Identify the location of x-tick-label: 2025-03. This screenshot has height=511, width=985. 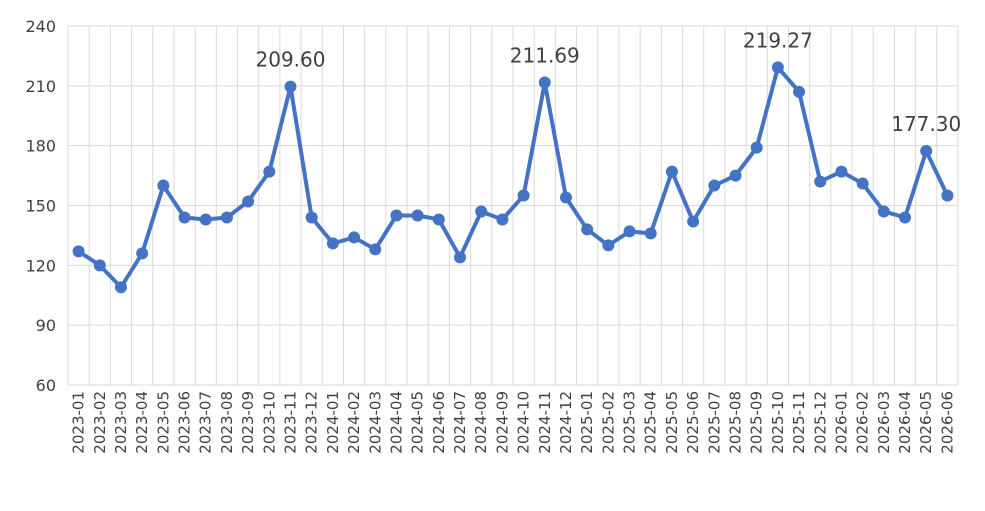
(630, 422).